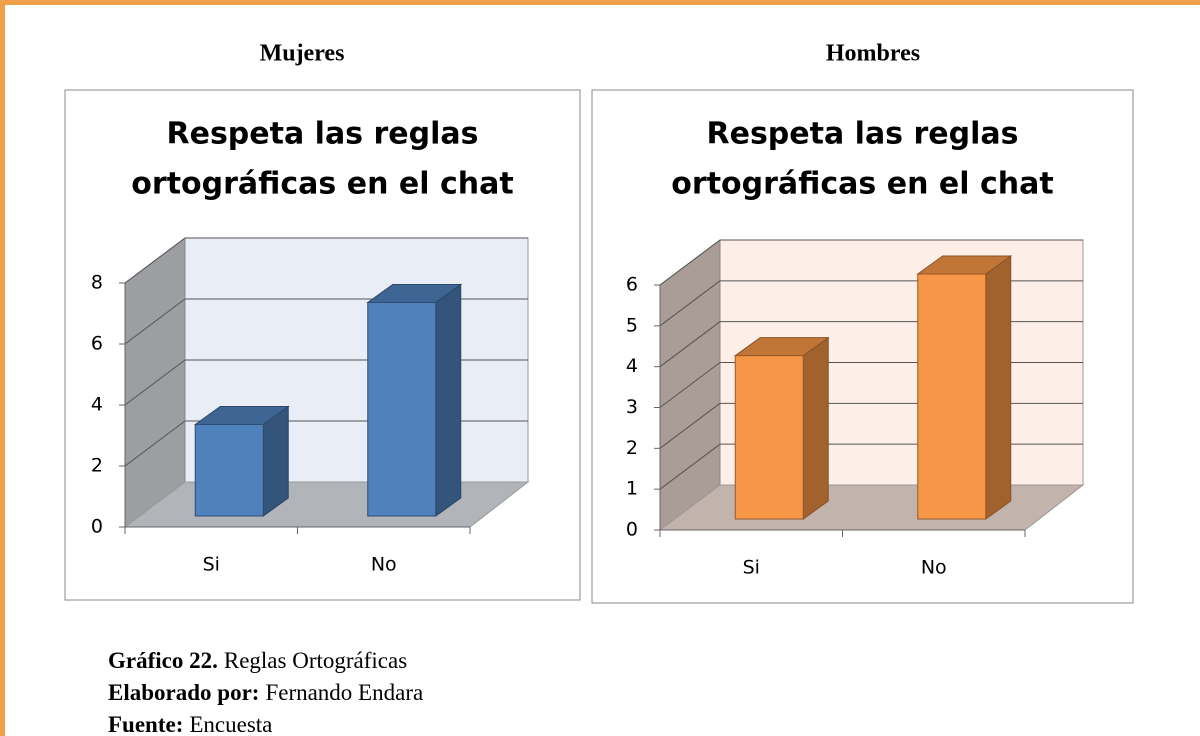 This screenshot has width=1200, height=736. What do you see at coordinates (163, 660) in the screenshot?
I see `caption-label: Gráfico 22.` at bounding box center [163, 660].